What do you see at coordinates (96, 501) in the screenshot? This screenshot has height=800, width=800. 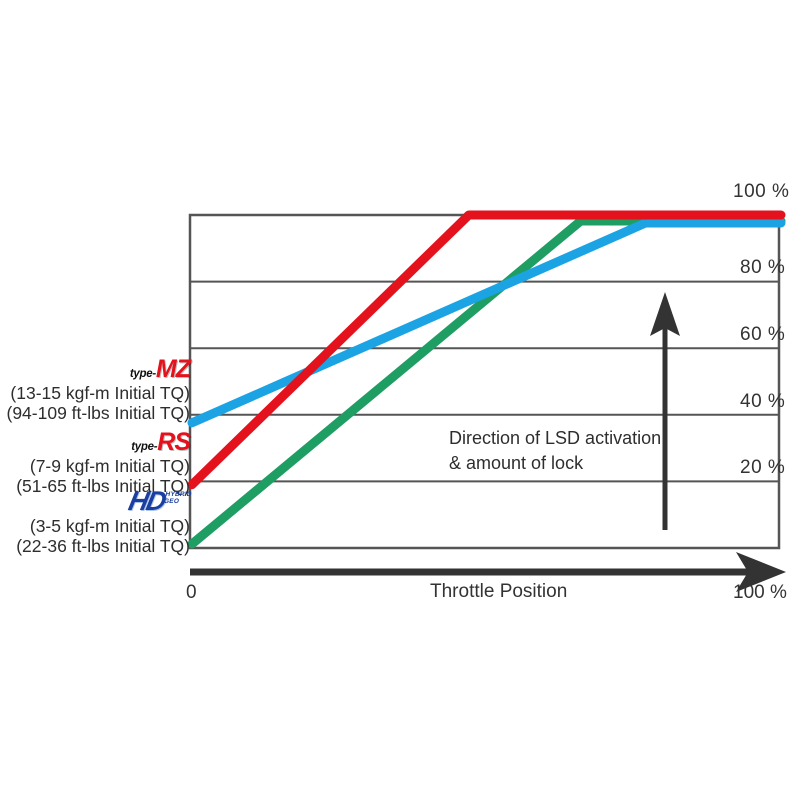 I see `logo-hd: HDHYBRID GEO` at bounding box center [96, 501].